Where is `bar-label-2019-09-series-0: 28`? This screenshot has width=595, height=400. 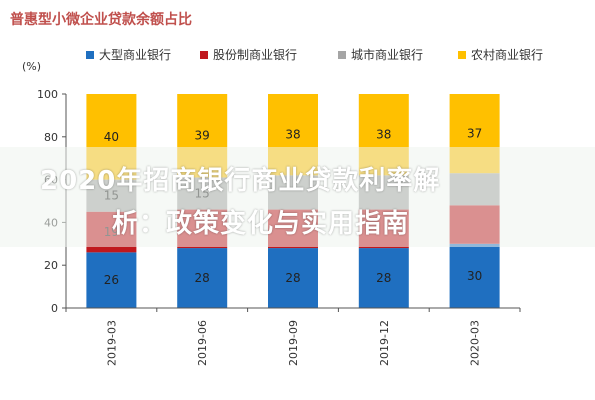 bar-label-2019-09-series-0: 28 is located at coordinates (292, 278).